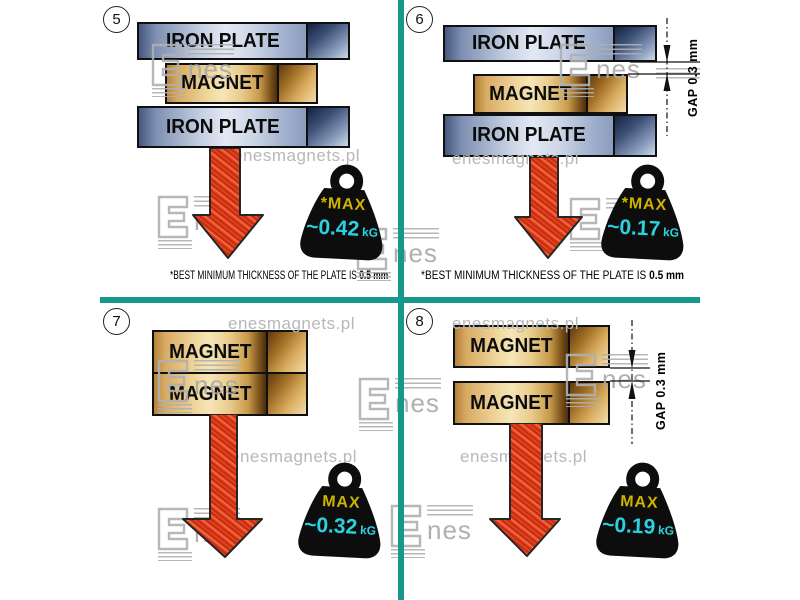  I want to click on panel-number-badge: 6, so click(419, 19).